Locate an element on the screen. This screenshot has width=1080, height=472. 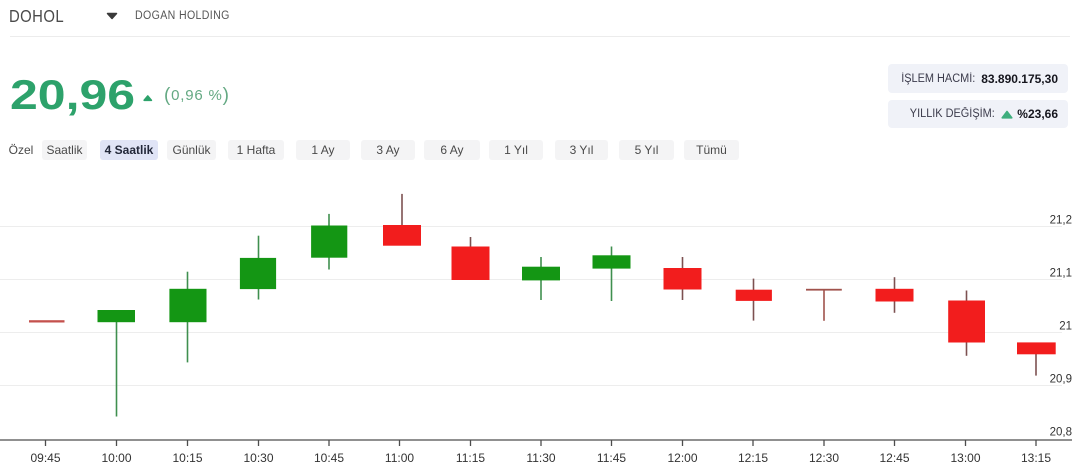
svg-text: 12:30 is located at coordinates (824, 458).